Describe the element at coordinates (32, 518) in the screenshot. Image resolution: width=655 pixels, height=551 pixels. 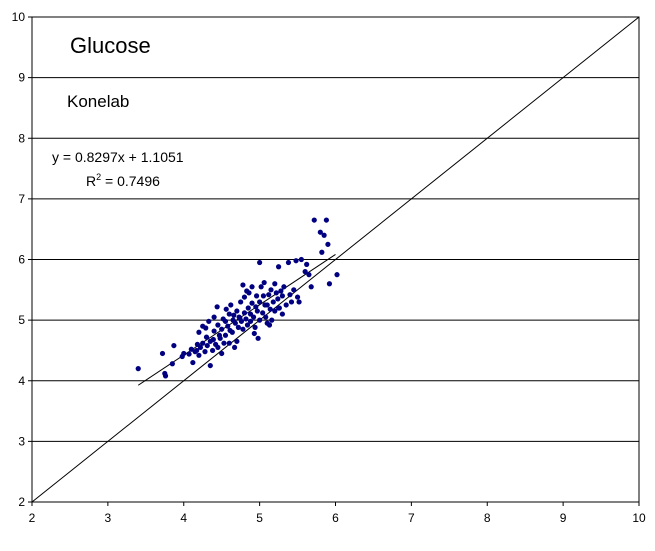
I see `x-tick-label: 2` at that location.